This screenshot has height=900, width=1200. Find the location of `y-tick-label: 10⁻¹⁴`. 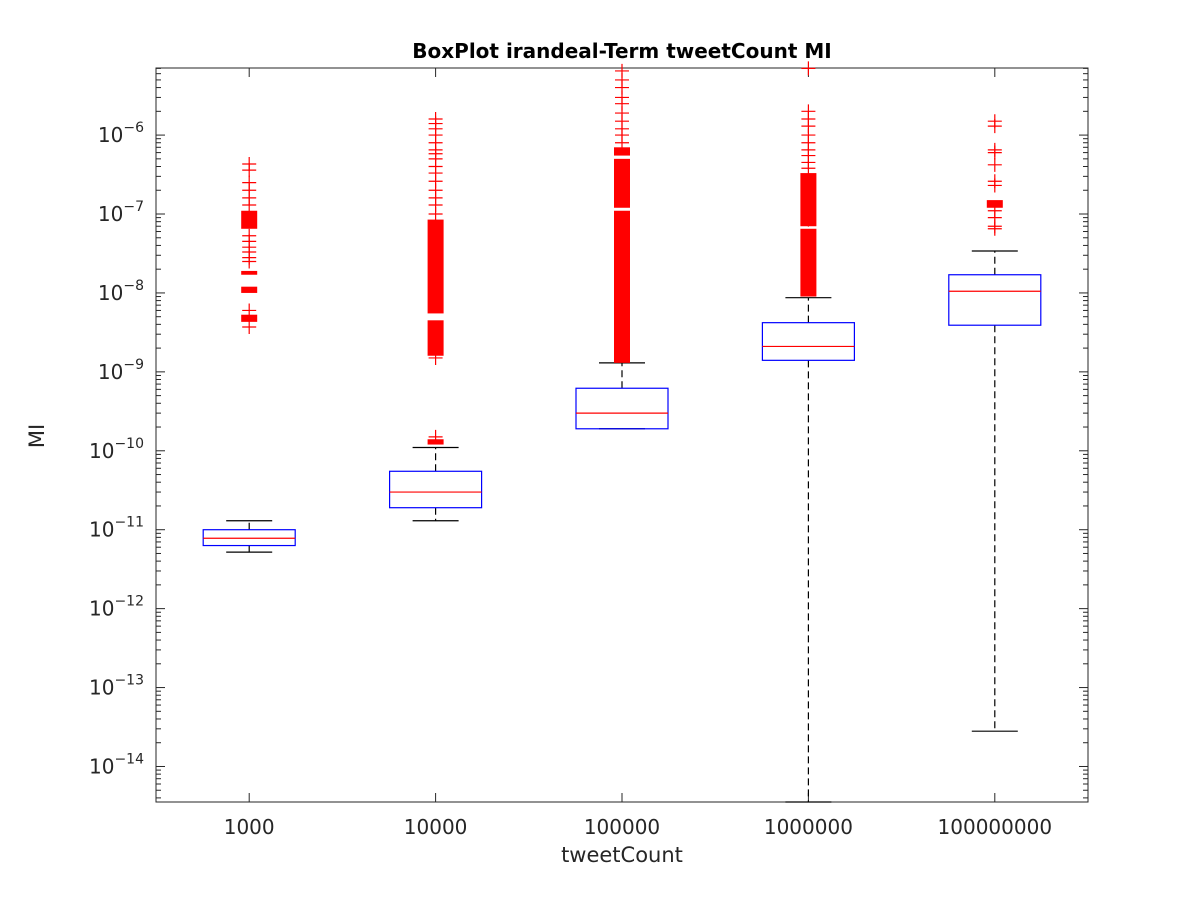

y-tick-label: 10⁻¹⁴ is located at coordinates (116, 764).